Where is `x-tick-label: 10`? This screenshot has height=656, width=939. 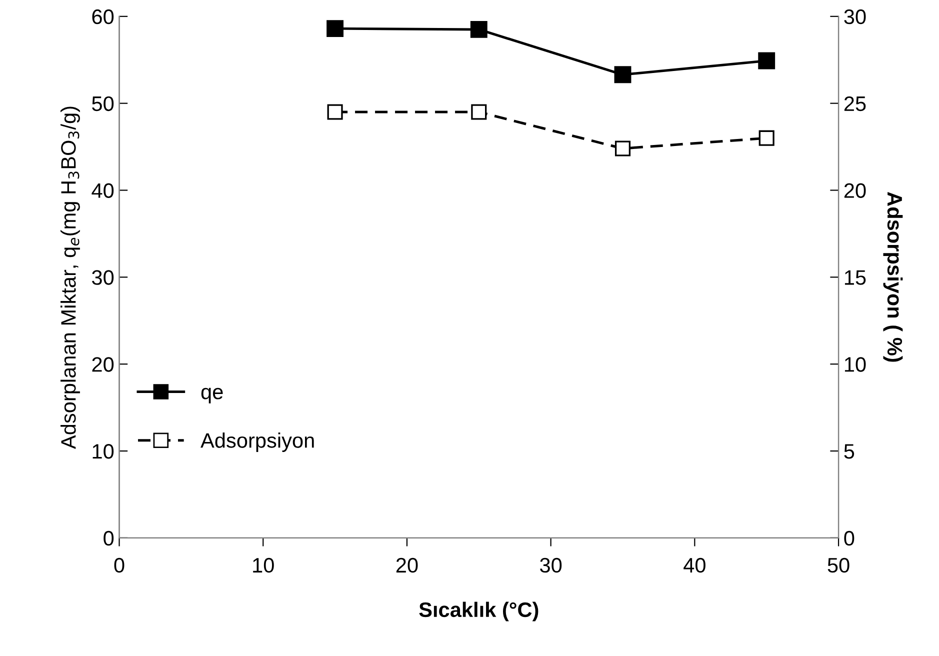
x-tick-label: 10 is located at coordinates (263, 565).